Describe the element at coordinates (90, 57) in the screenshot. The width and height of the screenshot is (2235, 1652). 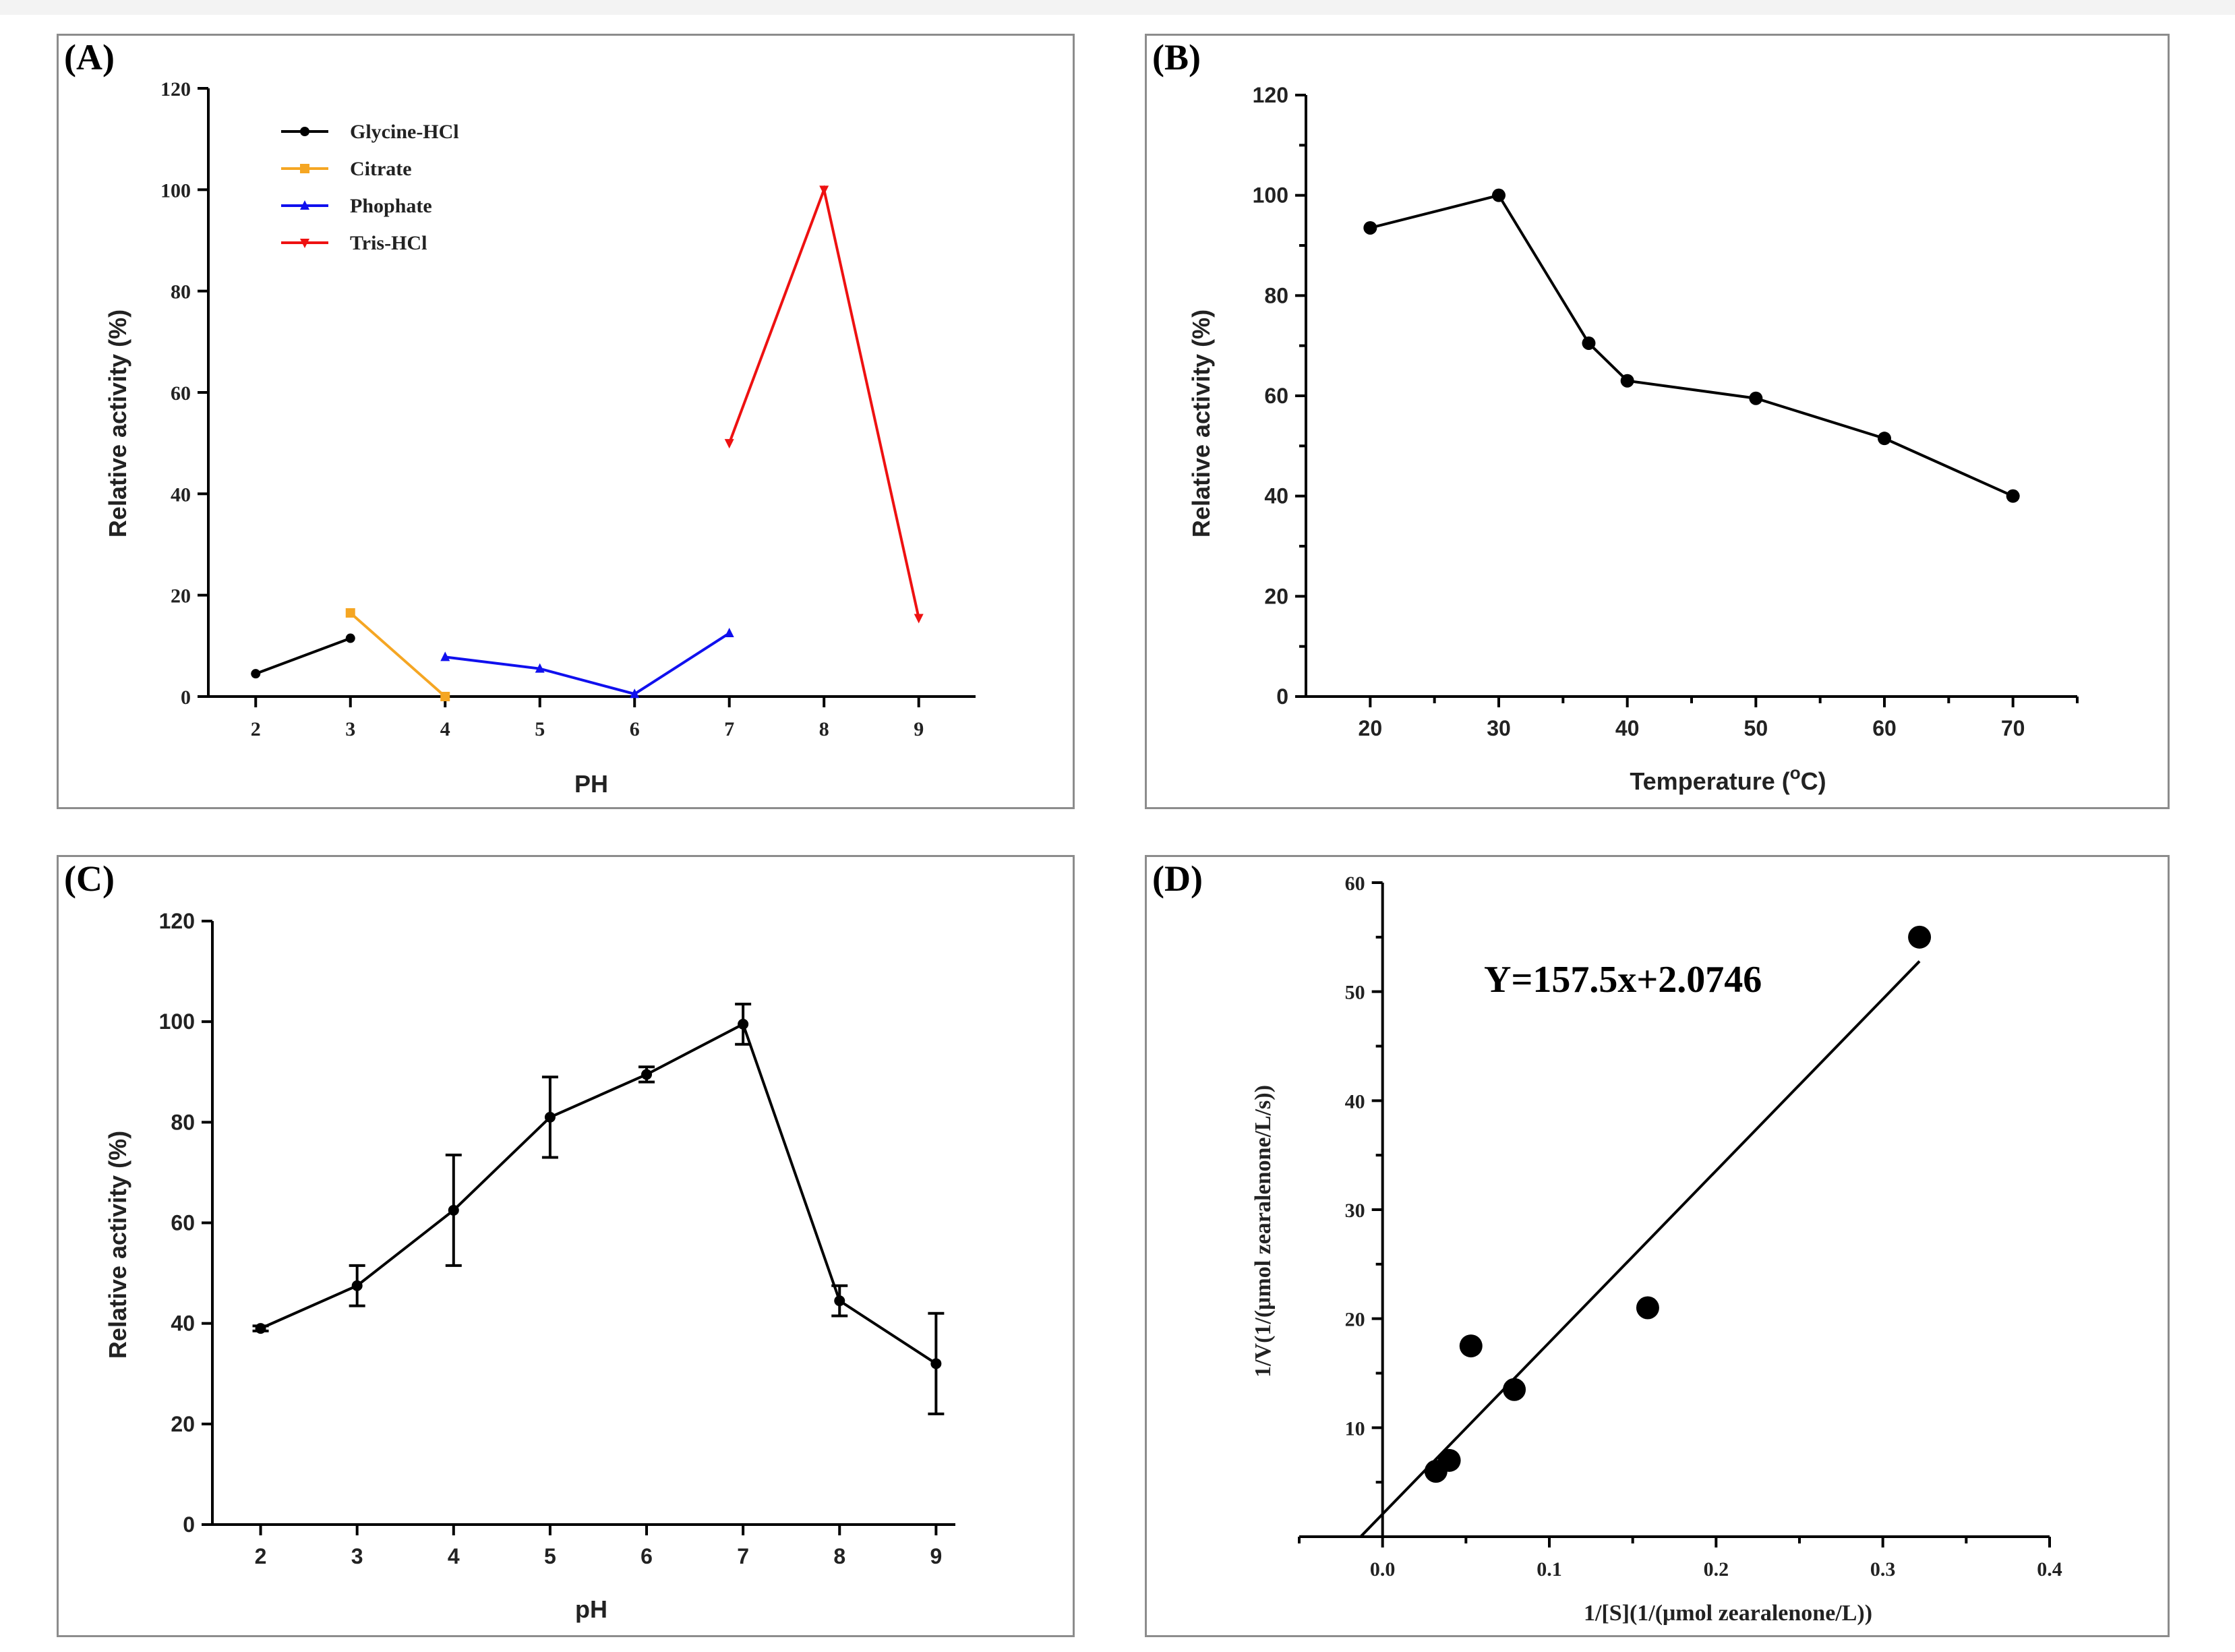
I see `panel-label-a: (A)` at that location.